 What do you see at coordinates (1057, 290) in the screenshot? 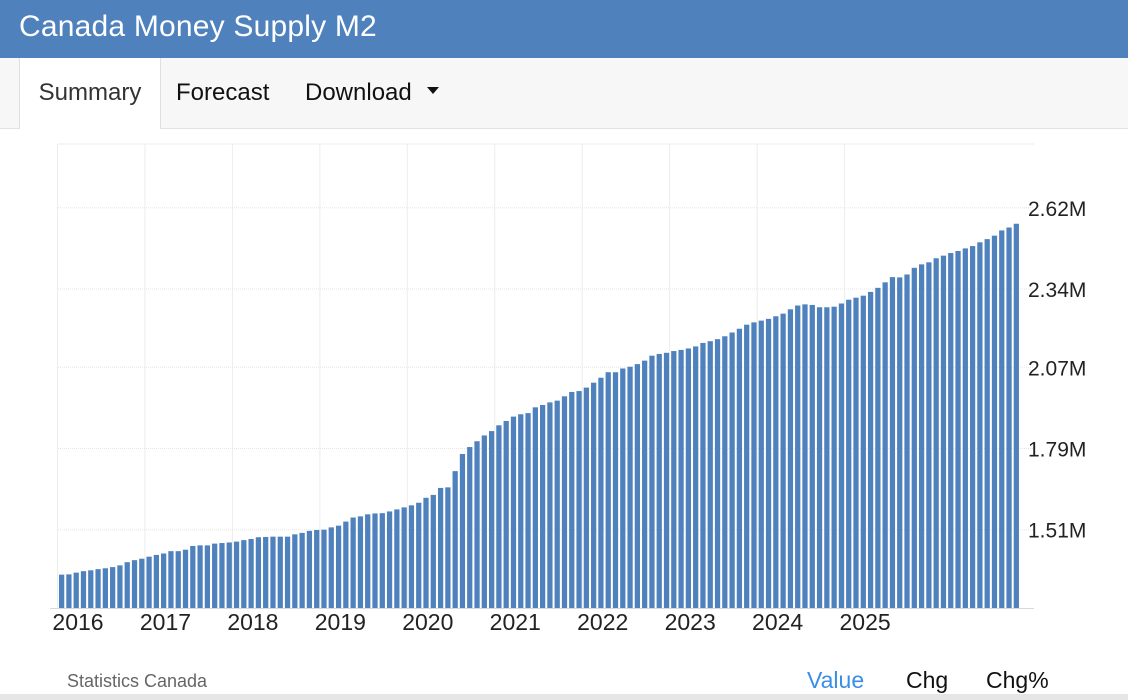
I see `y-tick-label: 2.34M` at bounding box center [1057, 290].